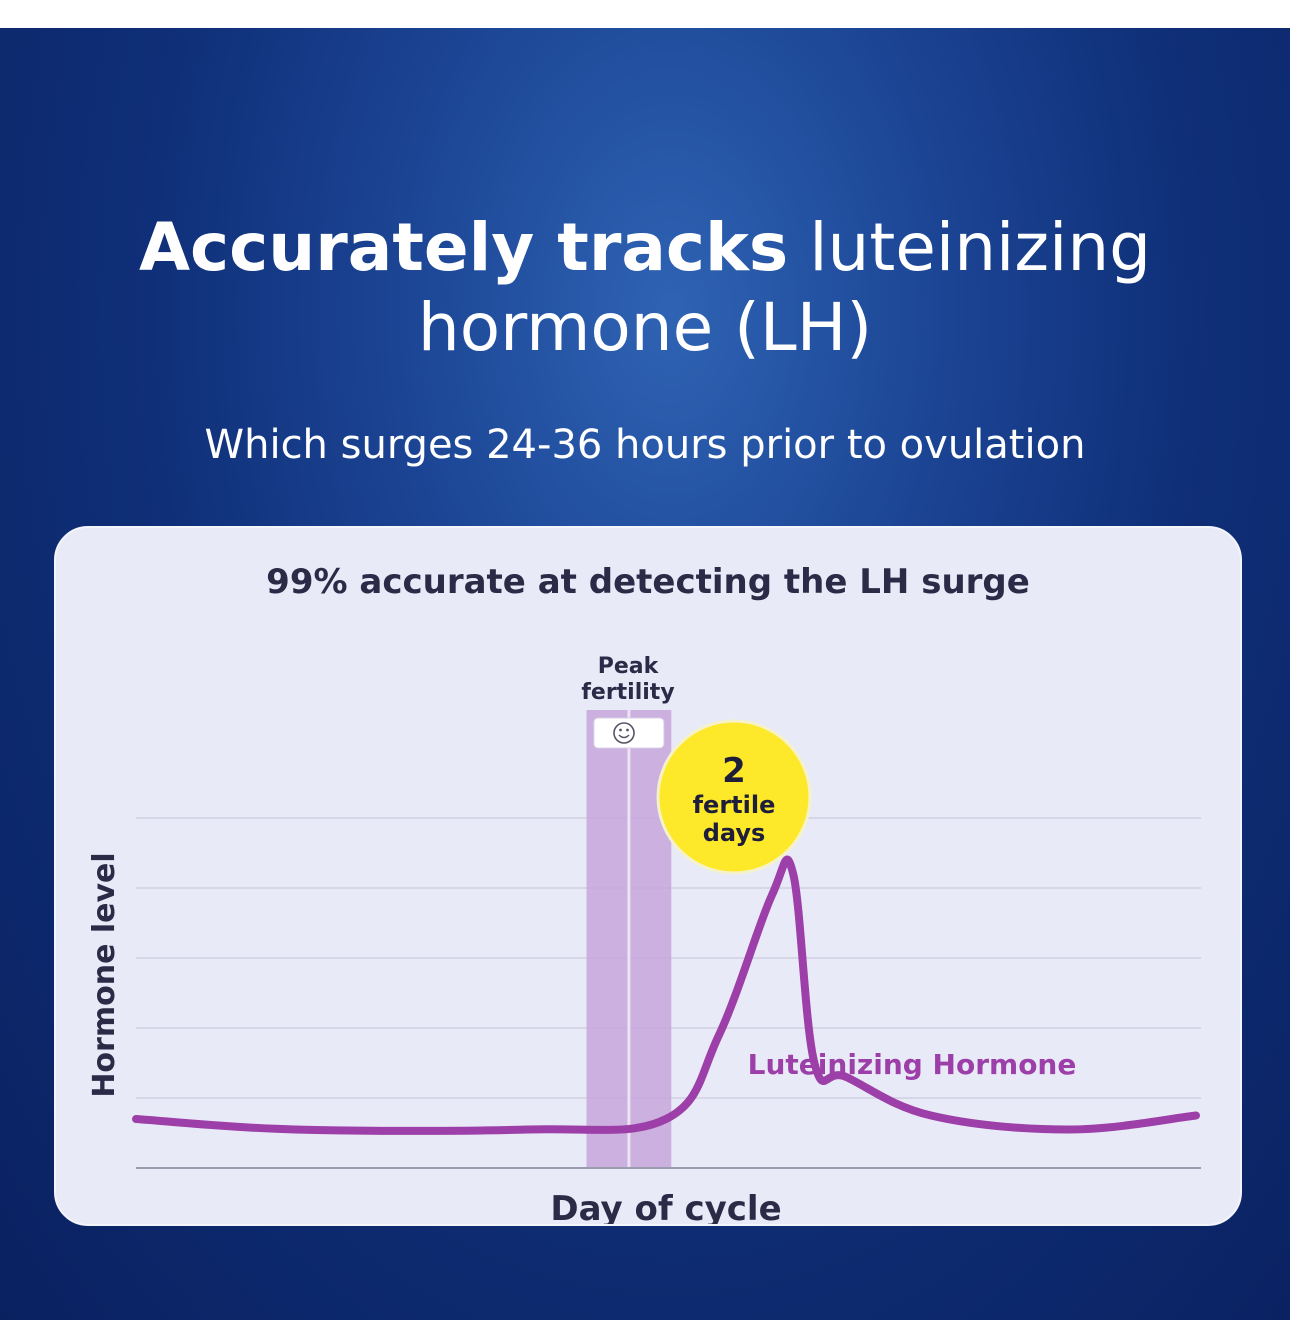 This screenshot has height=1340, width=1290. I want to click on series-label: Luteinizing Hormone, so click(912, 1064).